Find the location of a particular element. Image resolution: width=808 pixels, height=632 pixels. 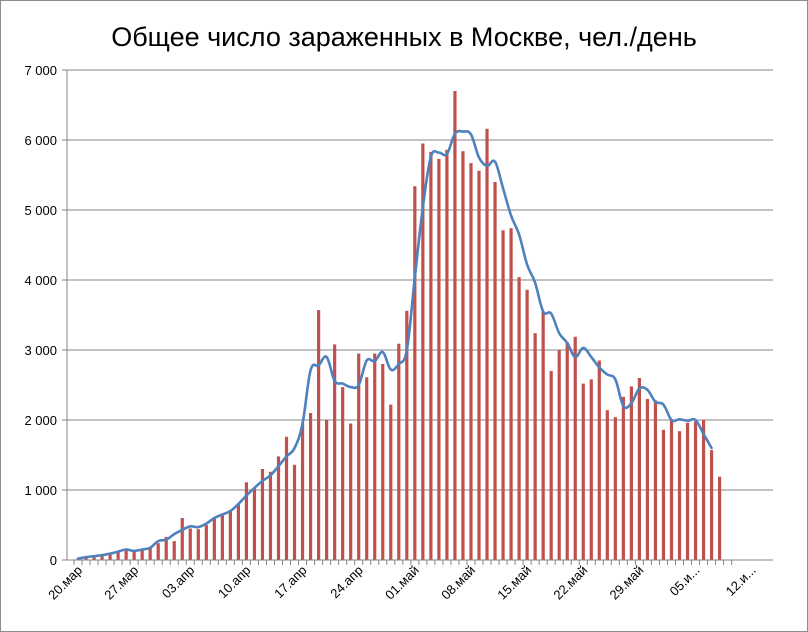

x-tick-label: 03.апр is located at coordinates (178, 582).